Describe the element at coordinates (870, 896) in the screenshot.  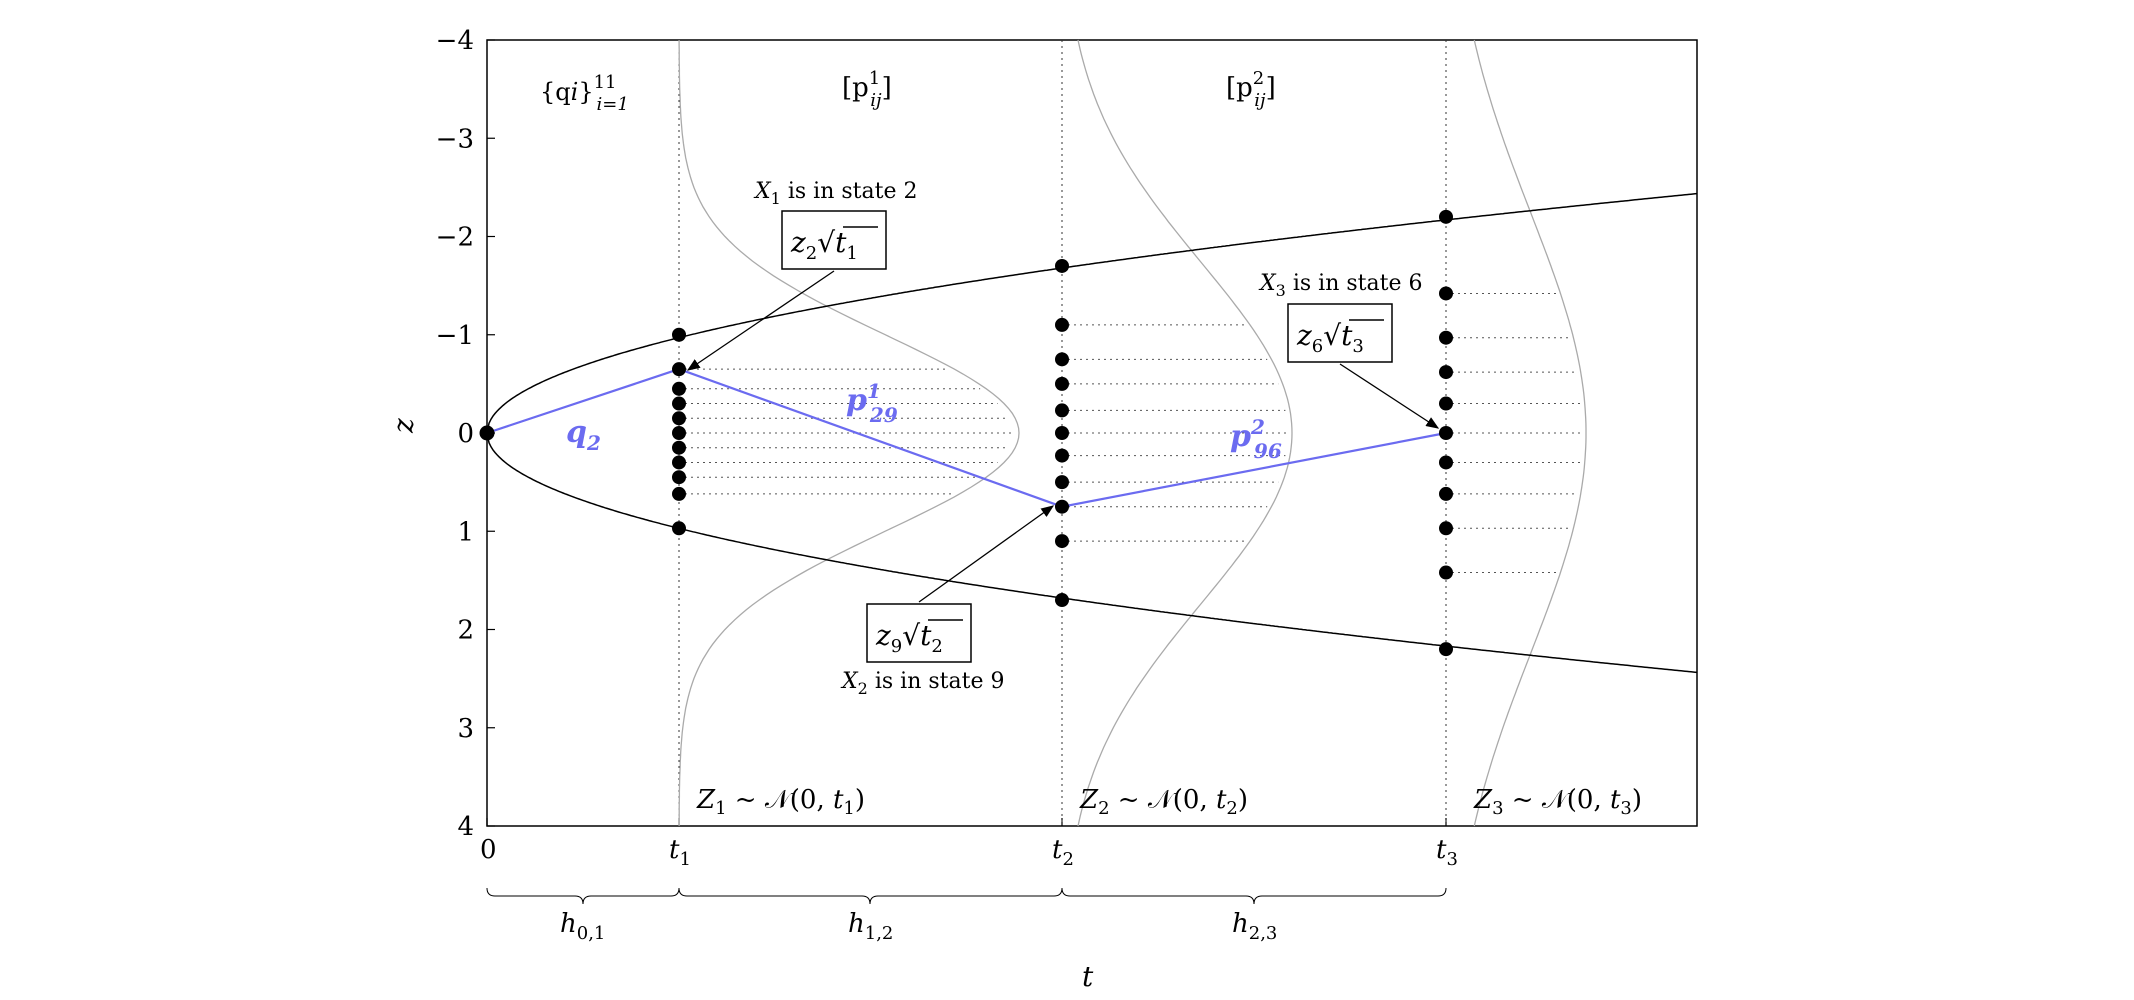
I see `brace-h12` at that location.